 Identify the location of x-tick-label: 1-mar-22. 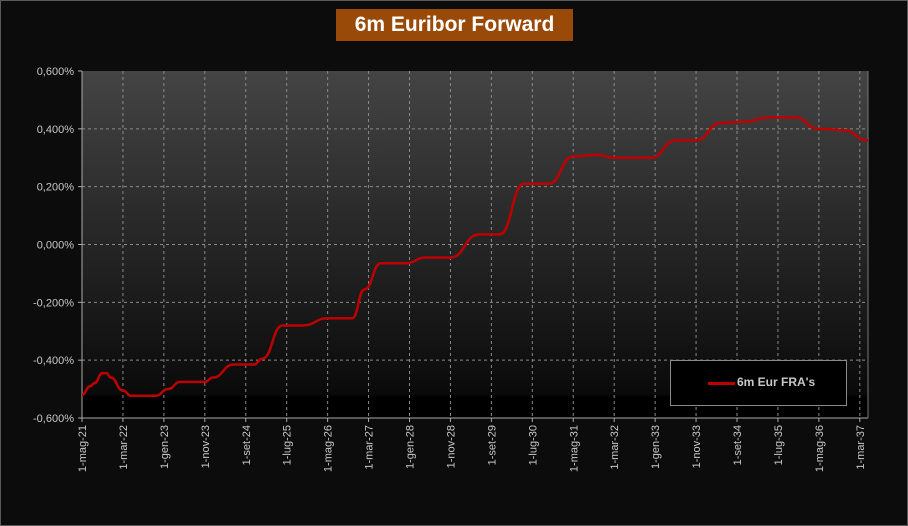
(124, 447).